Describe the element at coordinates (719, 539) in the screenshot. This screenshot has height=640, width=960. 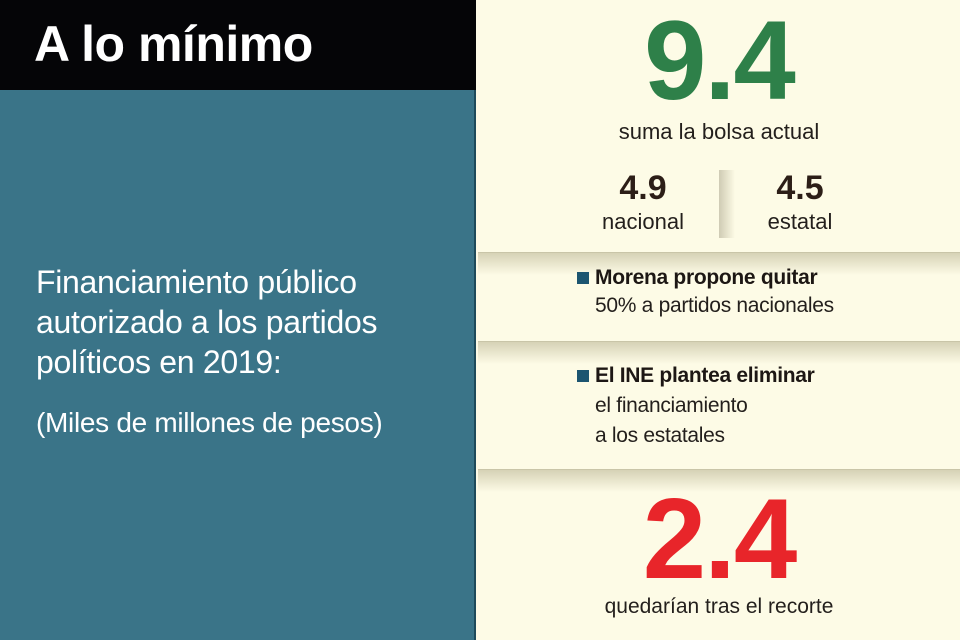
I see `remaining-value: 2.4` at that location.